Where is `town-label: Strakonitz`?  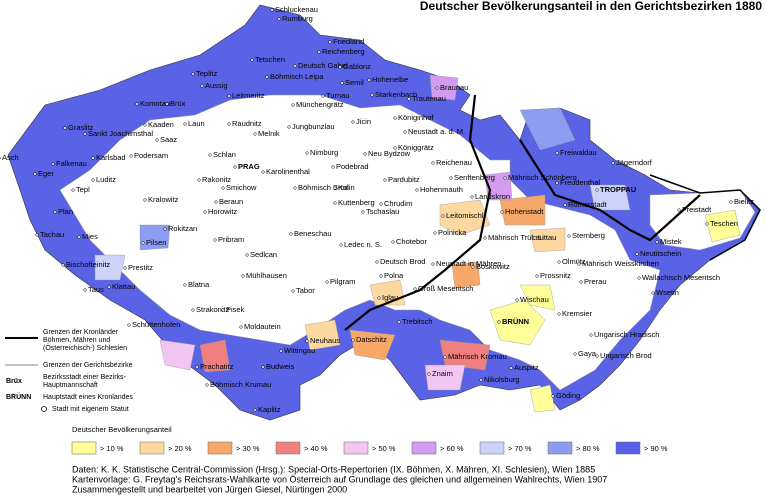 town-label: Strakonitz is located at coordinates (213, 309).